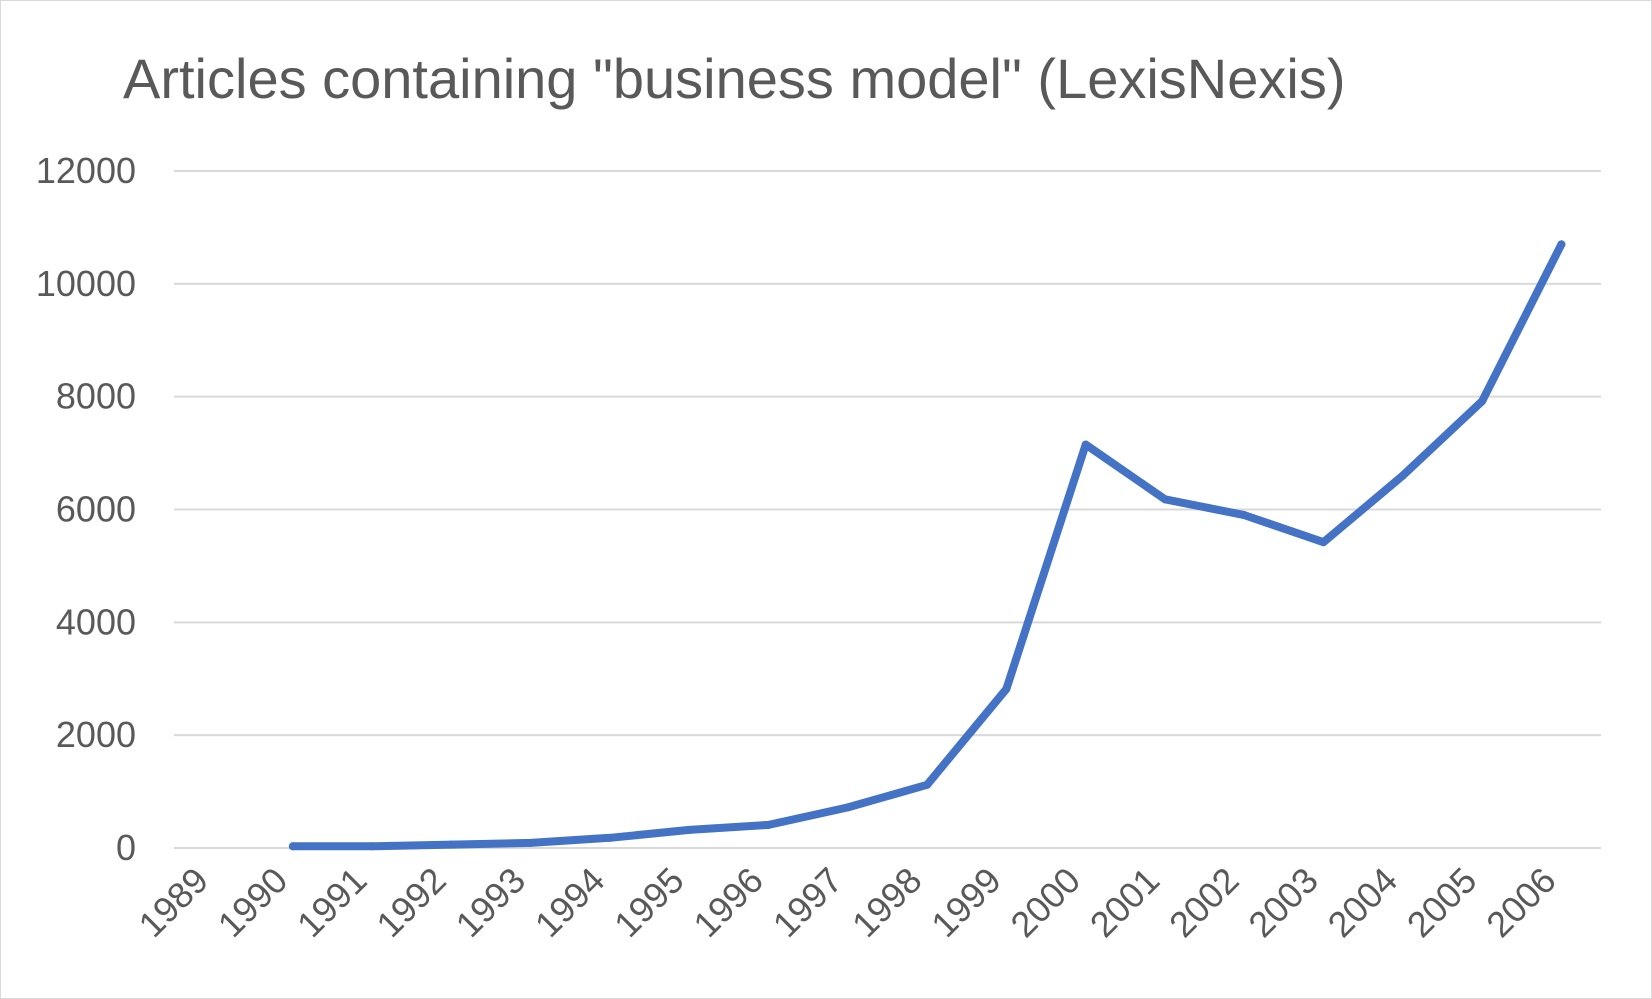 The image size is (1652, 999). I want to click on y-tick-label: 10000, so click(86, 283).